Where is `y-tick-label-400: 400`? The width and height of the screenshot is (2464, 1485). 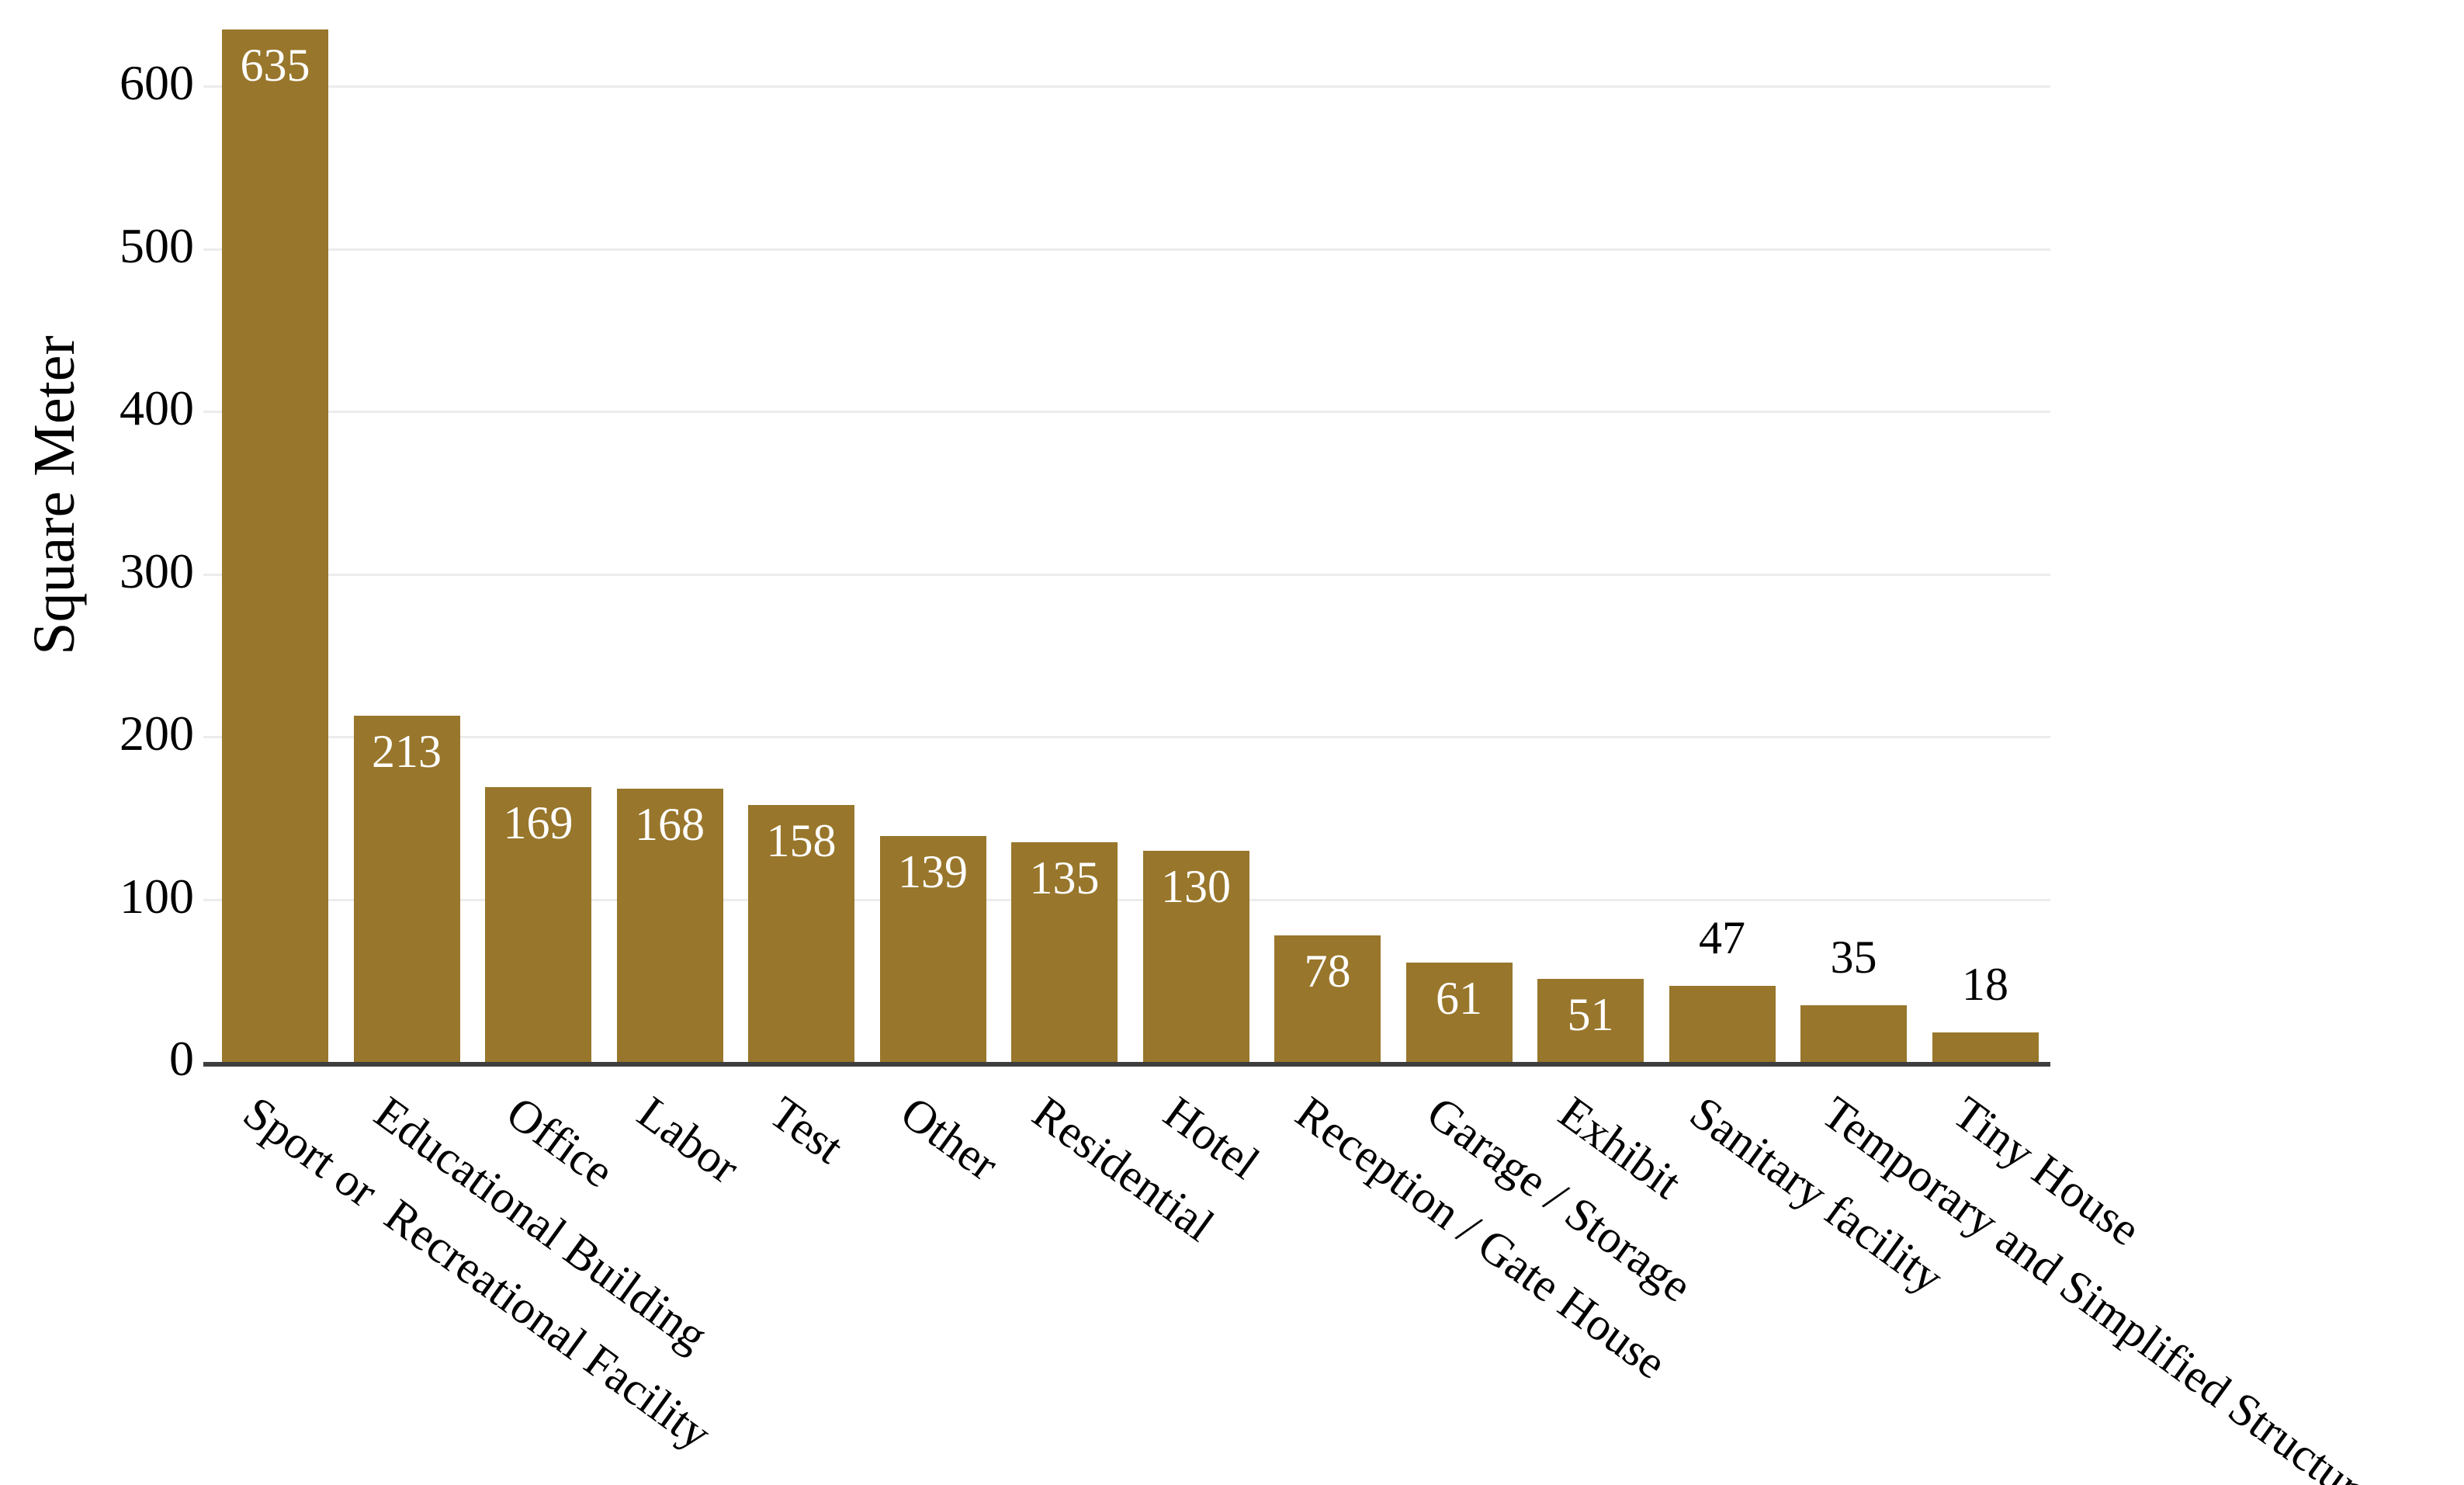
y-tick-label-400: 400 is located at coordinates (157, 407).